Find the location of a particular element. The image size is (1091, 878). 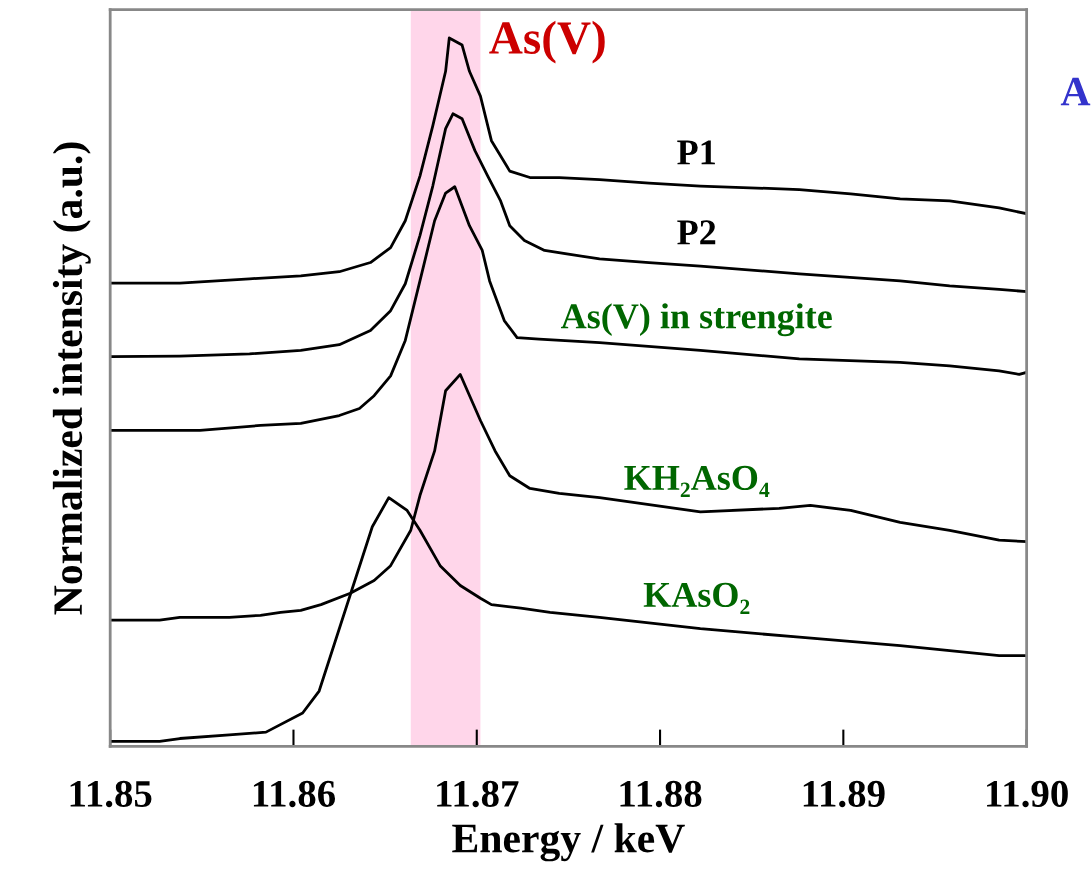

x-axis-title: Energy / keV is located at coordinates (568, 842).